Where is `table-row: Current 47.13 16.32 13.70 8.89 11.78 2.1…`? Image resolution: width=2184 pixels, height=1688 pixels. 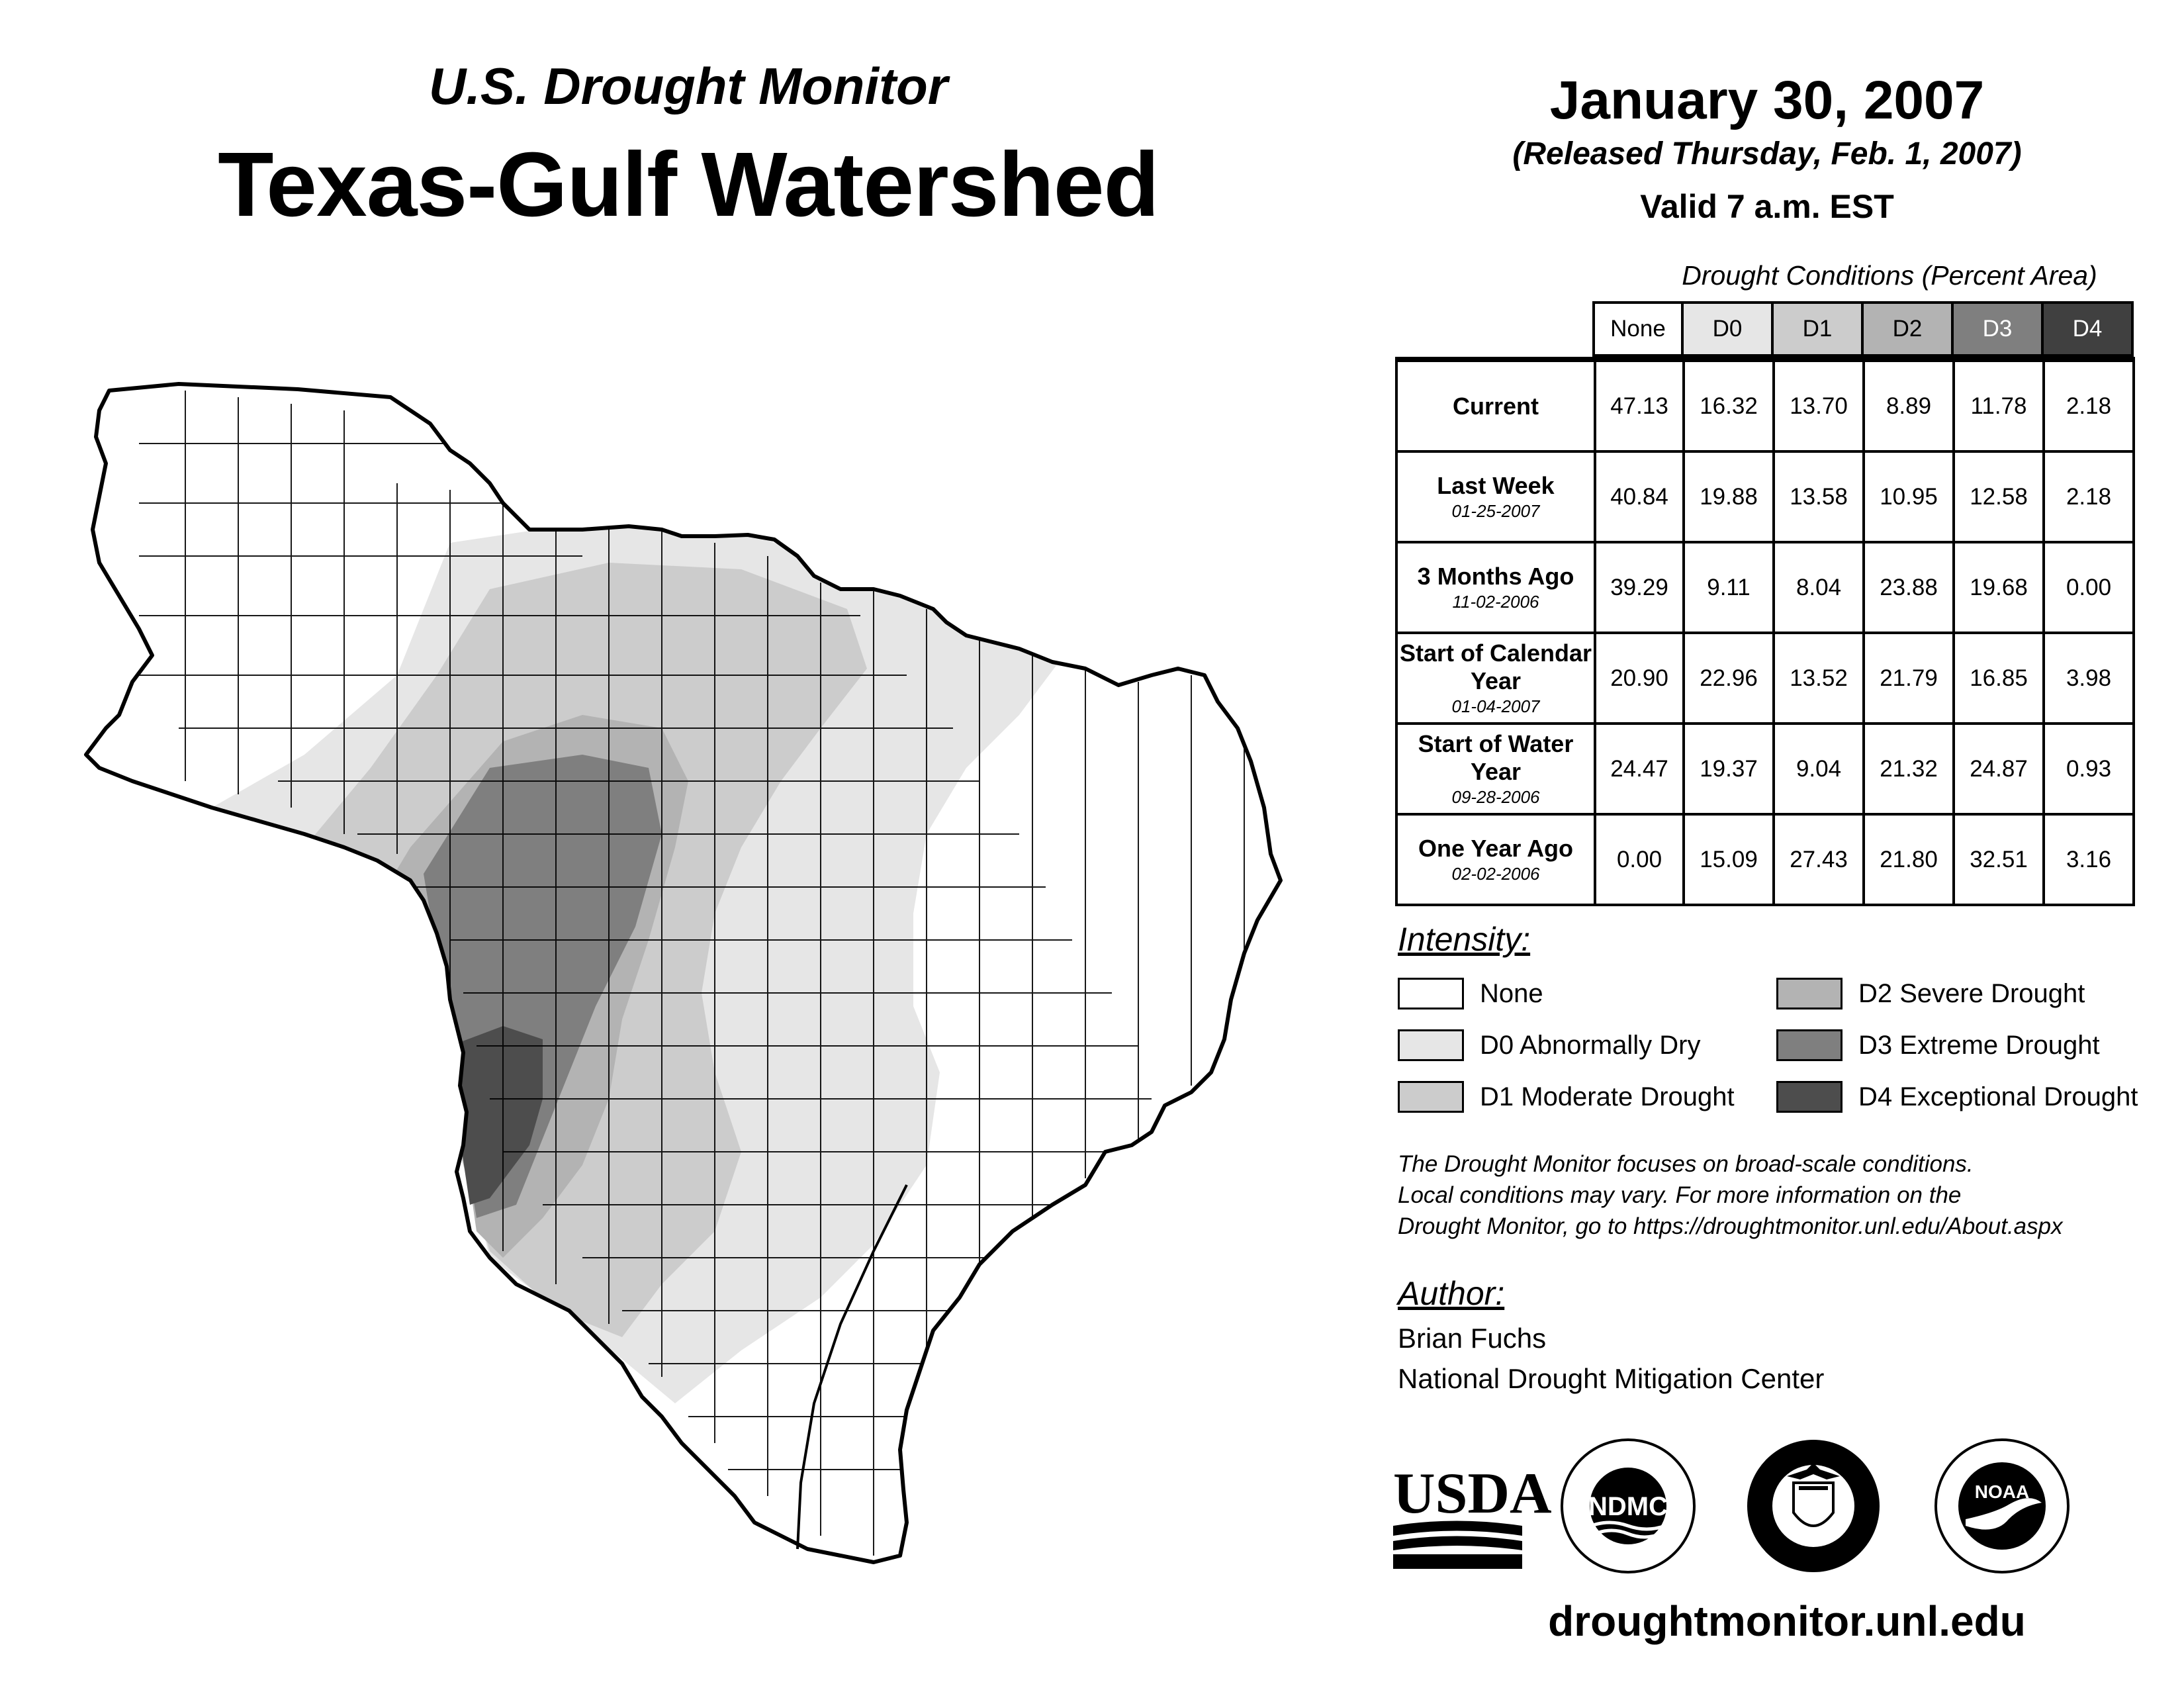 table-row: Current 47.13 16.32 13.70 8.89 11.78 2.1… is located at coordinates (1765, 405).